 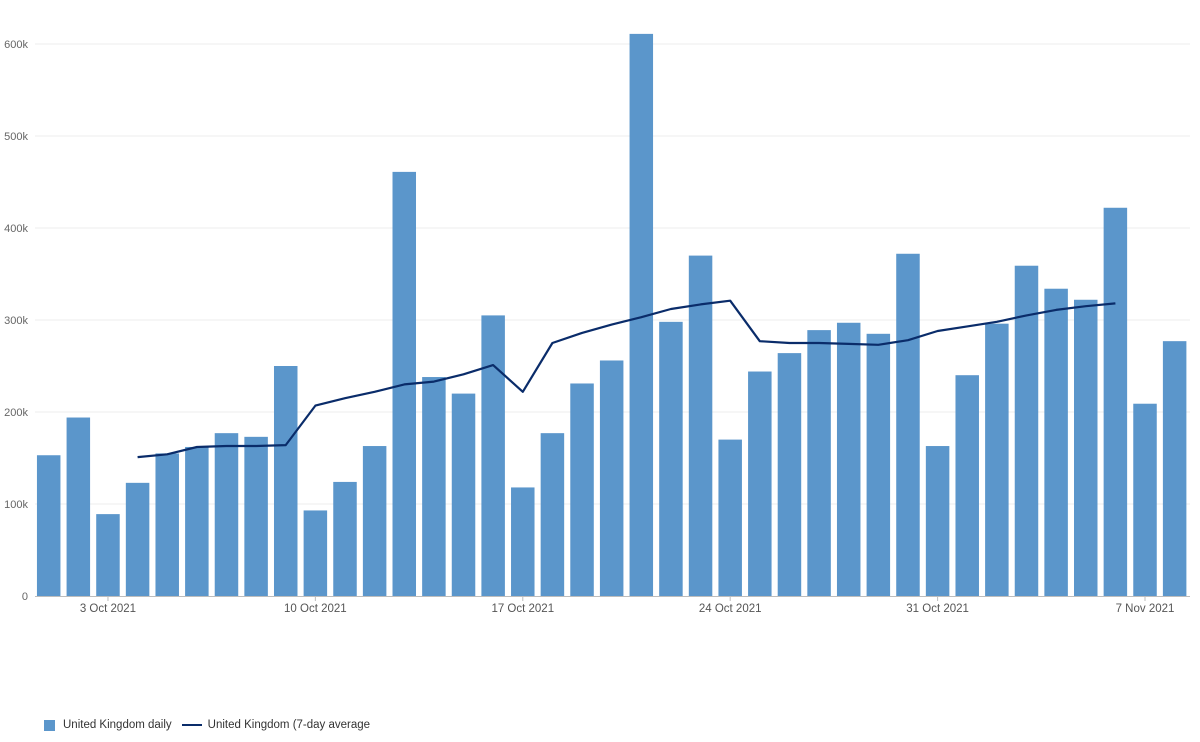 I want to click on x-tick-label: 24 Oct 2021, so click(x=730, y=609).